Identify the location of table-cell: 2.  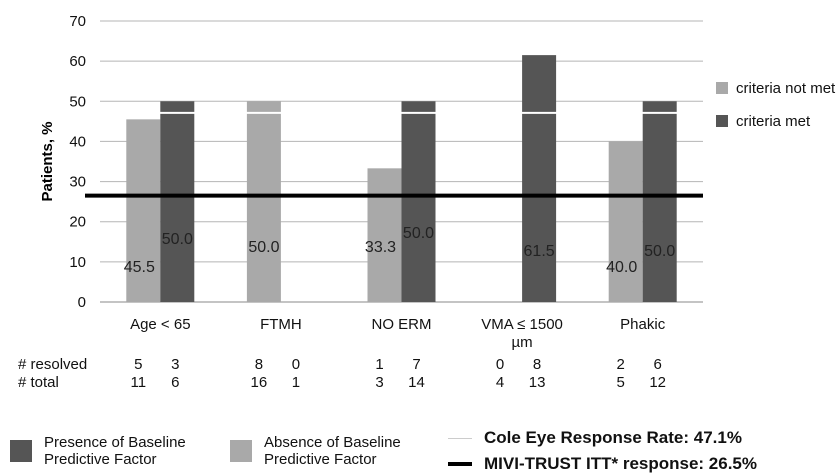
(621, 364).